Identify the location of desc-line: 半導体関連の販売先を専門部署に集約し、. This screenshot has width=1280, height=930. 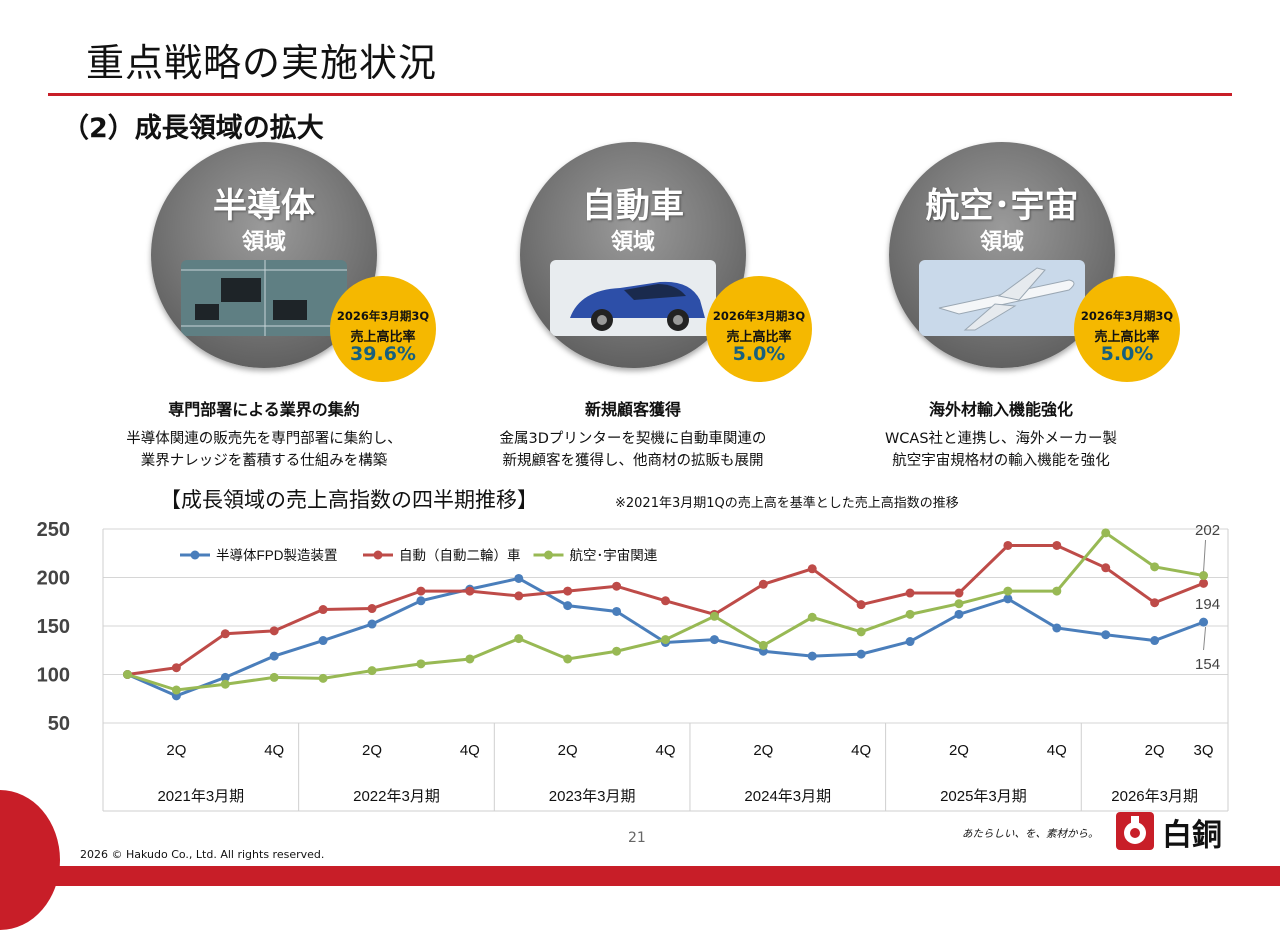
(264, 439).